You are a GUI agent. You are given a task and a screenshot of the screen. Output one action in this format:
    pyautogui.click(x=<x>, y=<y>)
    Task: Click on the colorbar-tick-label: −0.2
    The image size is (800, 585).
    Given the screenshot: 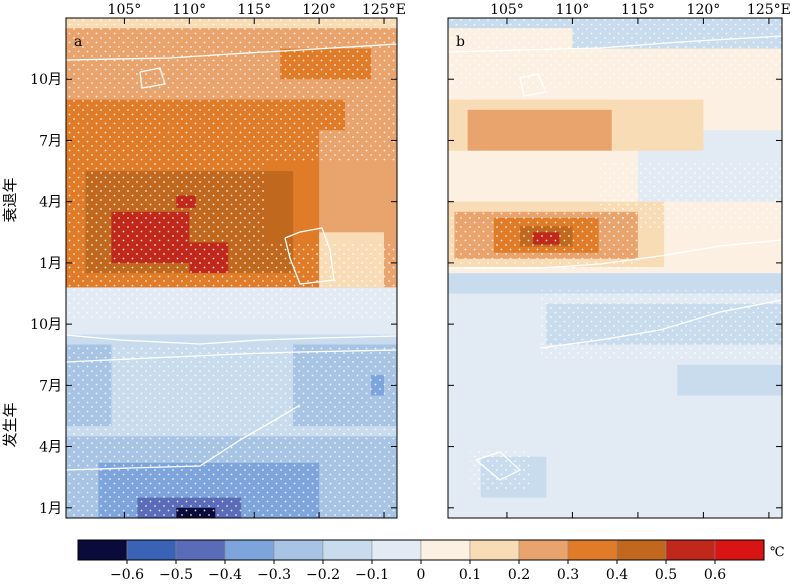 What is the action you would take?
    pyautogui.click(x=323, y=575)
    